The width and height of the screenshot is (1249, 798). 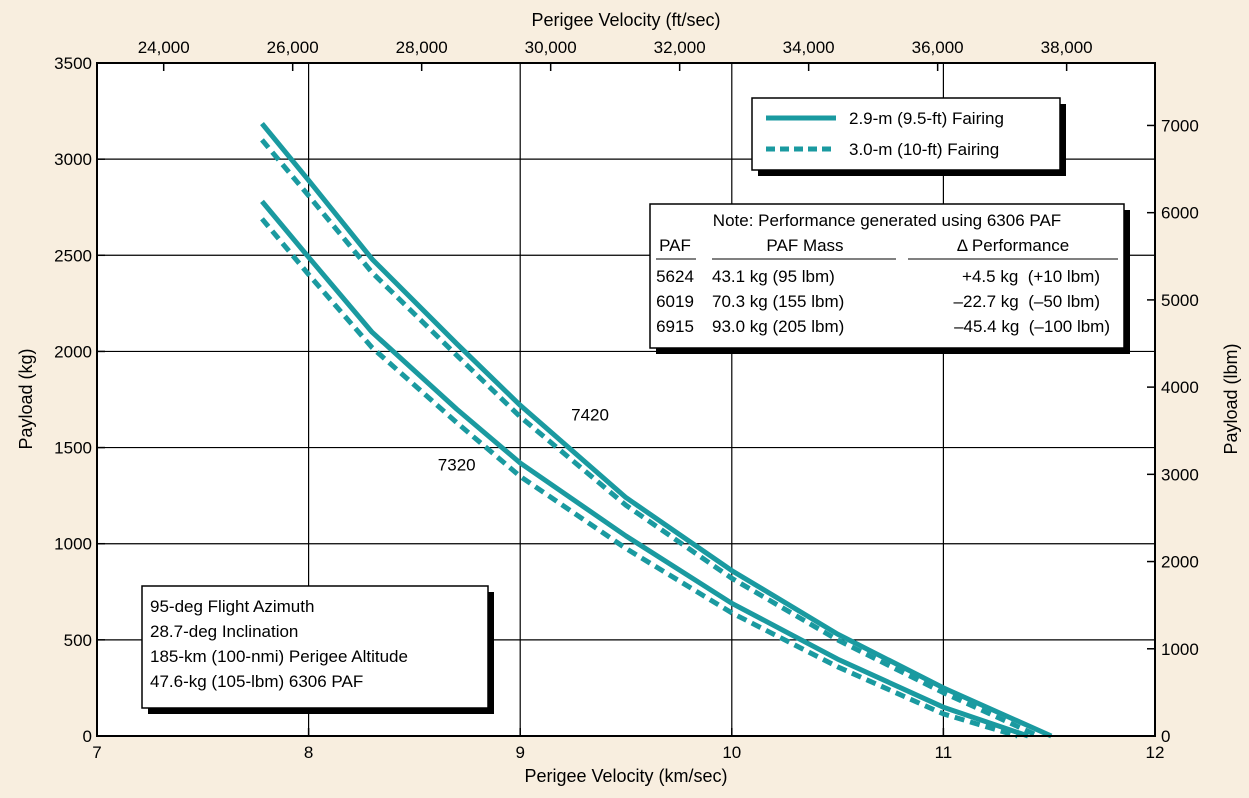 I want to click on y-tick-label: 2000, so click(x=73, y=351).